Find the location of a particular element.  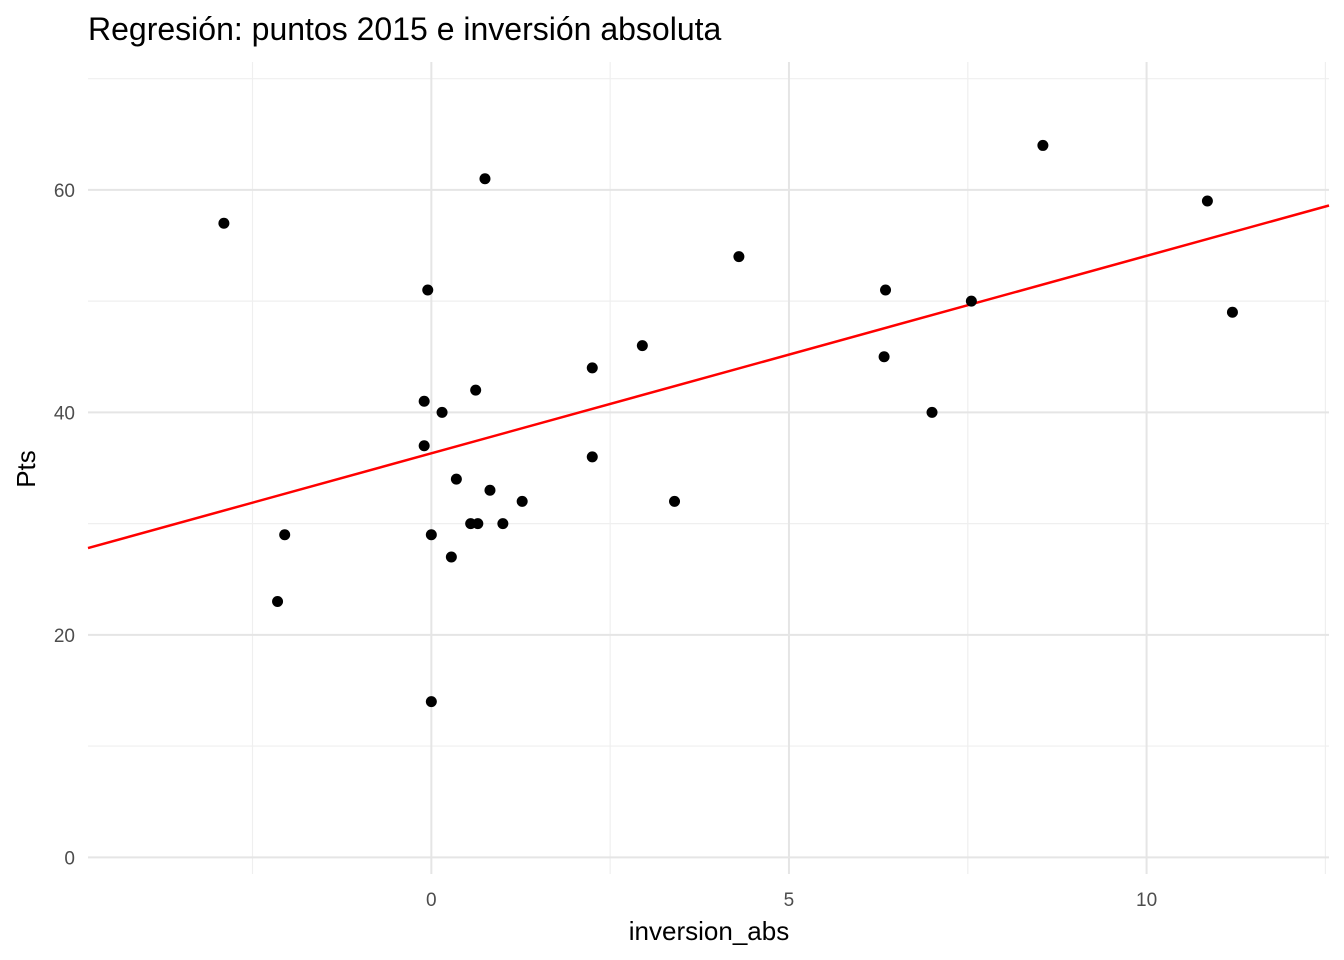

y-axis-title: Pts is located at coordinates (26, 469).